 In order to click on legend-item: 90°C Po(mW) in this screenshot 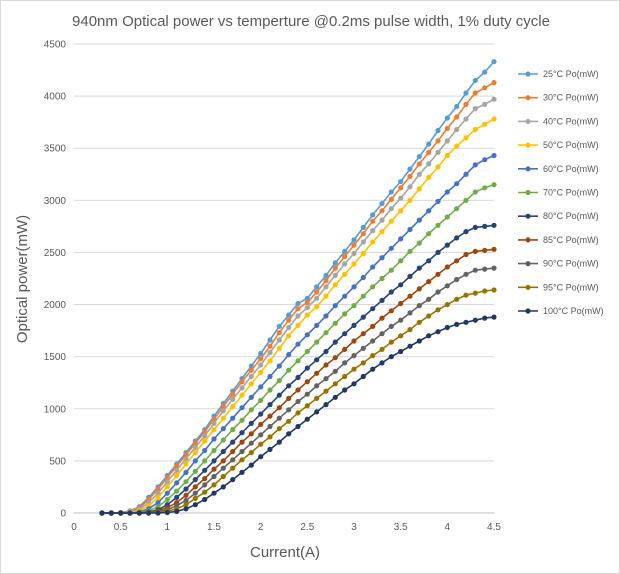, I will do `click(558, 264)`.